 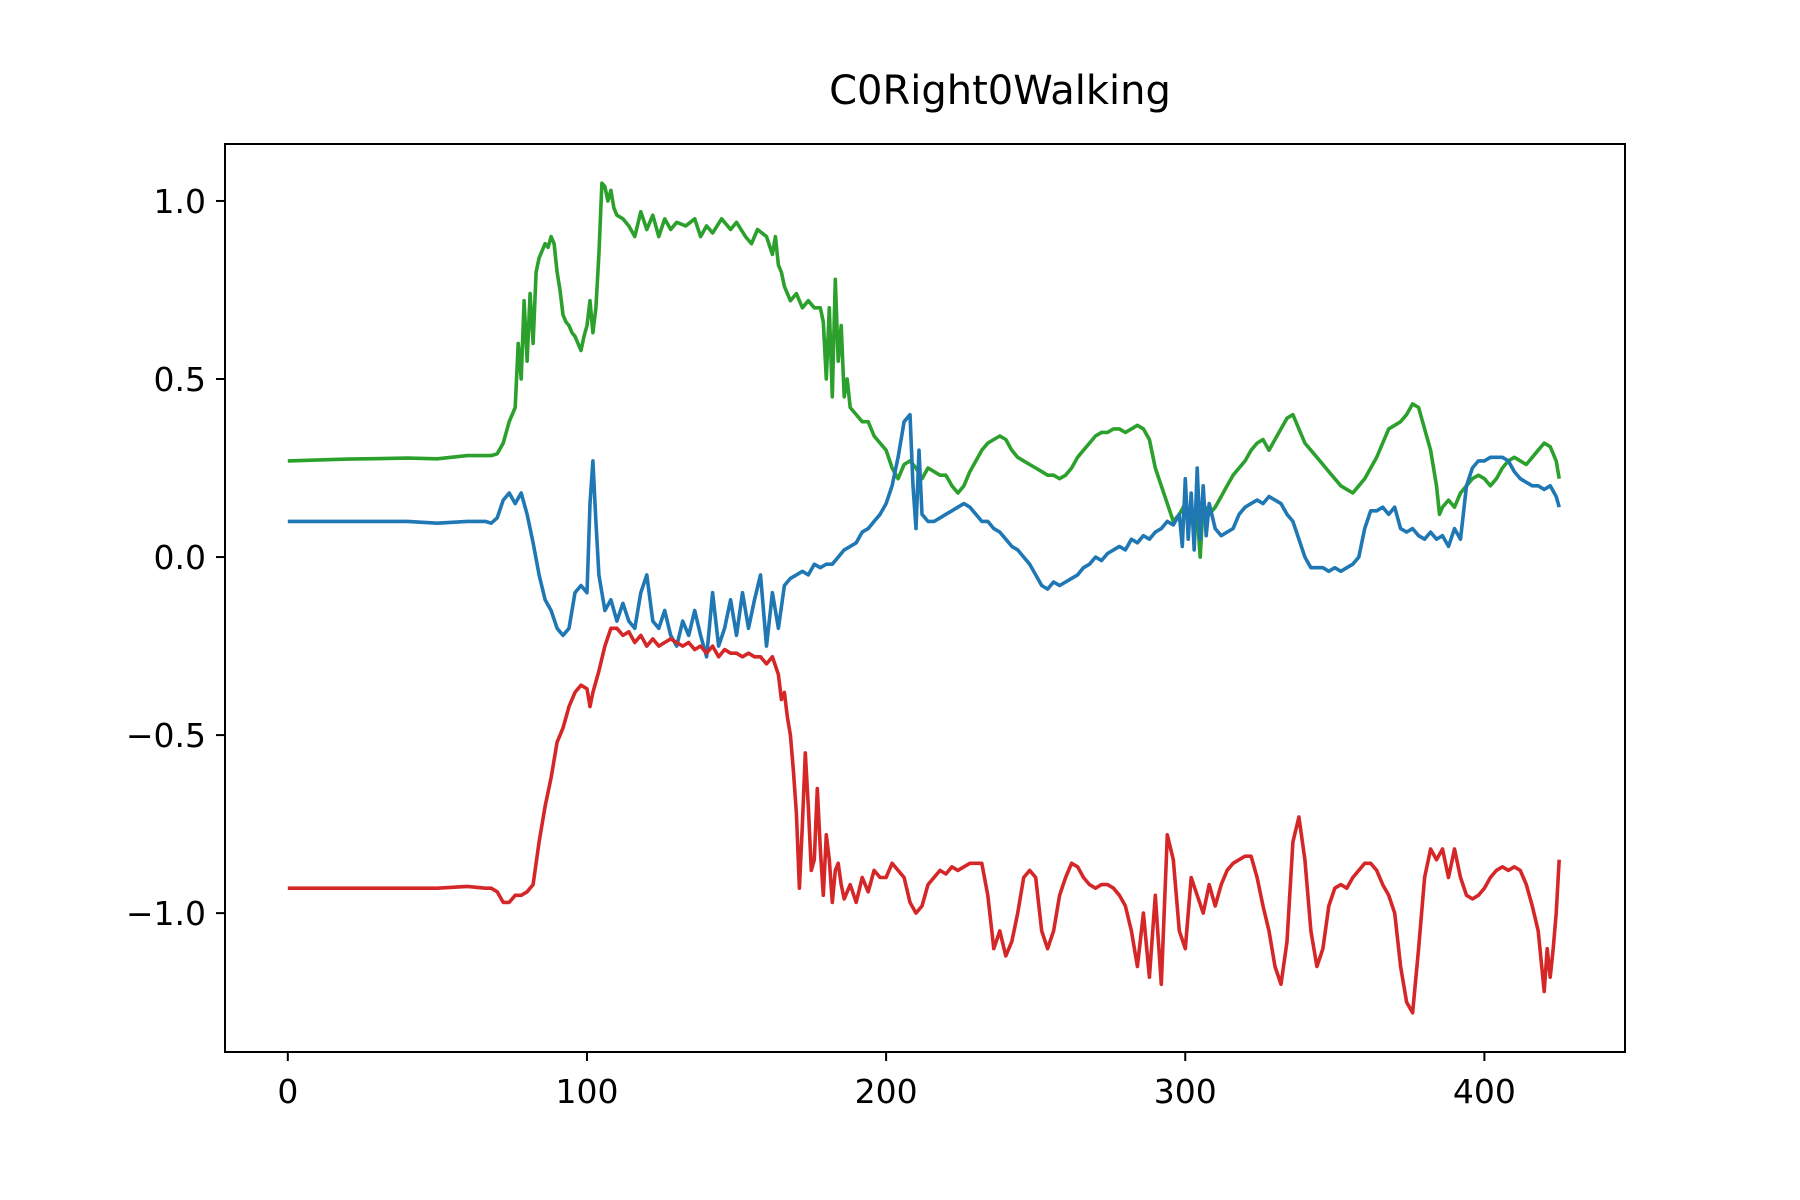 I want to click on y-tick-label: −0.5, so click(x=166, y=735).